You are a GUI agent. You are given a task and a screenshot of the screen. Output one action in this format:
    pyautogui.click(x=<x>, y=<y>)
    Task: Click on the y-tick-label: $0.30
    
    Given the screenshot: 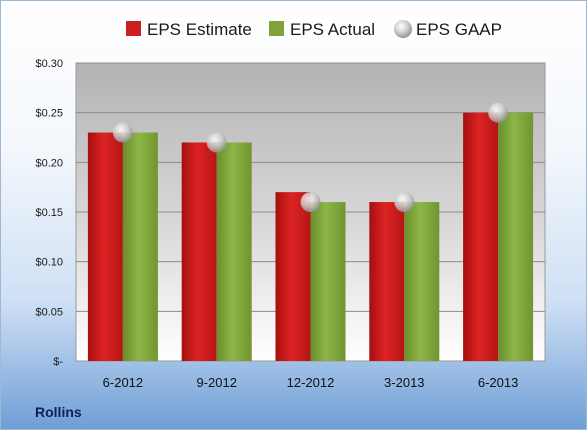 What is the action you would take?
    pyautogui.click(x=49, y=64)
    